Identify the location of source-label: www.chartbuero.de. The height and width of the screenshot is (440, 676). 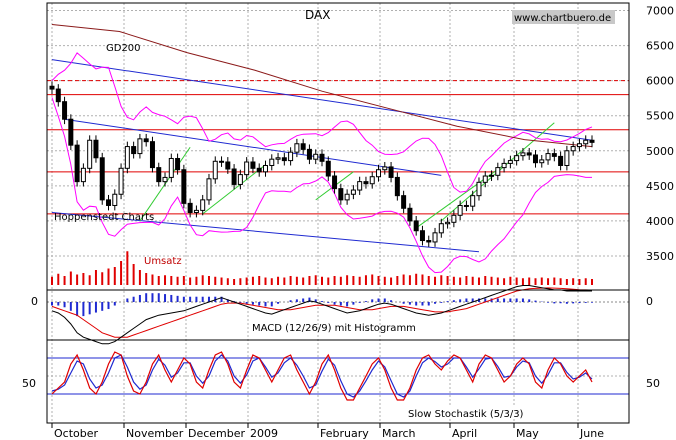
(562, 18).